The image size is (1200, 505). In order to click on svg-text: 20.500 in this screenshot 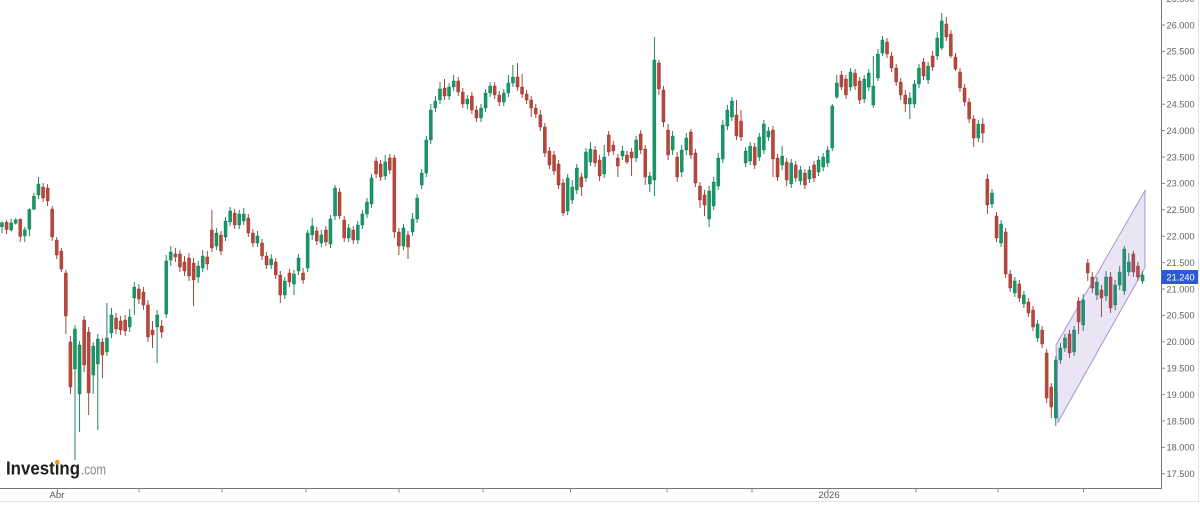, I will do `click(1181, 316)`.